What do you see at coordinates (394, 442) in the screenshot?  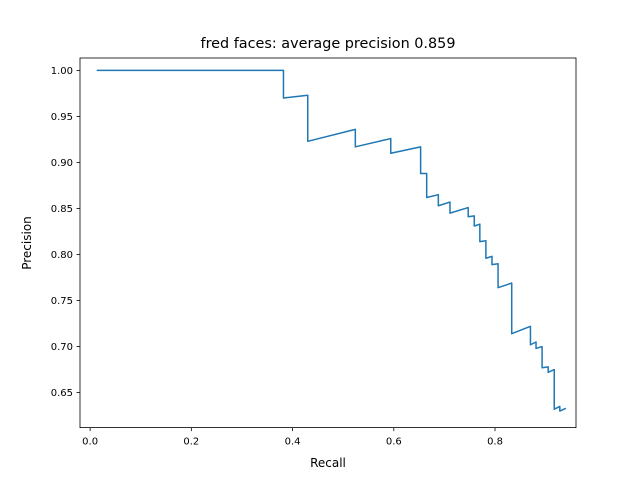 I see `x-tick-label: 0.6` at bounding box center [394, 442].